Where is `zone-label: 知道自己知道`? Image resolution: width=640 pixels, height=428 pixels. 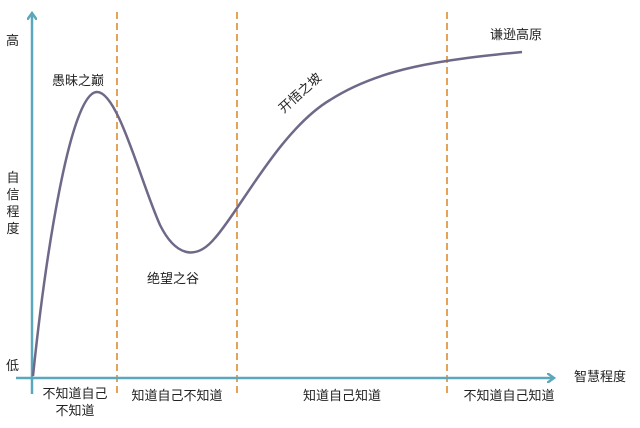
zone-label: 知道自己知道 is located at coordinates (341, 396).